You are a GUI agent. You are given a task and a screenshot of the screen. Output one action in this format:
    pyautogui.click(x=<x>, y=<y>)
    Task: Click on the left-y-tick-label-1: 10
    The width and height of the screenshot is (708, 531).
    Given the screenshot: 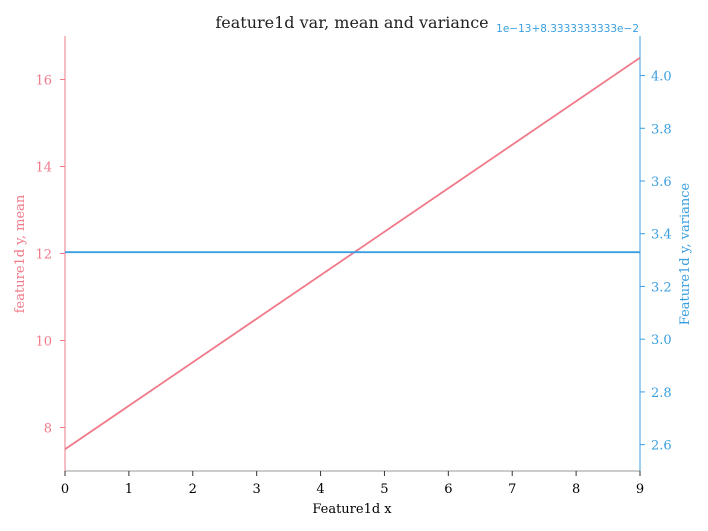 What is the action you would take?
    pyautogui.click(x=43, y=342)
    